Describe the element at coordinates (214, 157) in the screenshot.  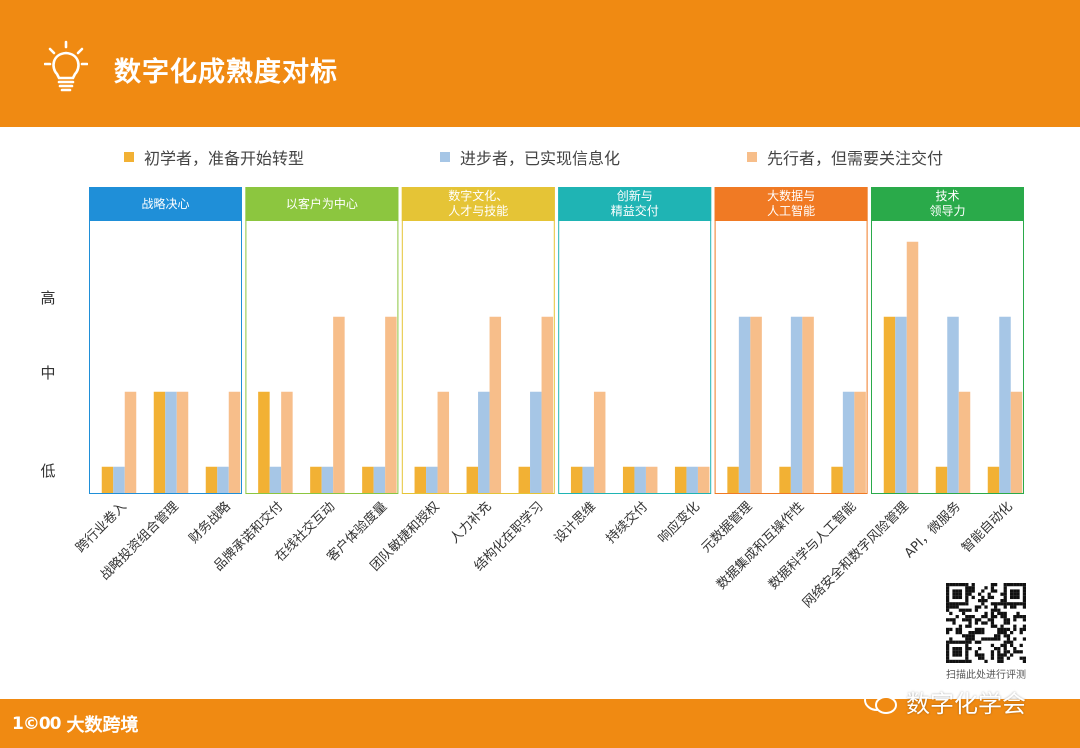
I see `legend-item-beginner: 初学者，准备开始转型` at that location.